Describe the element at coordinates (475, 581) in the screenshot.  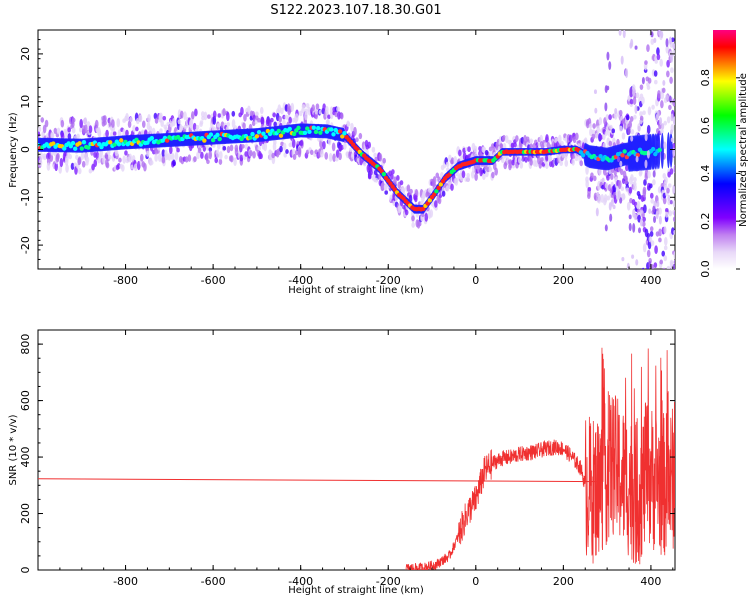
I see `x-tick-label: 0` at that location.